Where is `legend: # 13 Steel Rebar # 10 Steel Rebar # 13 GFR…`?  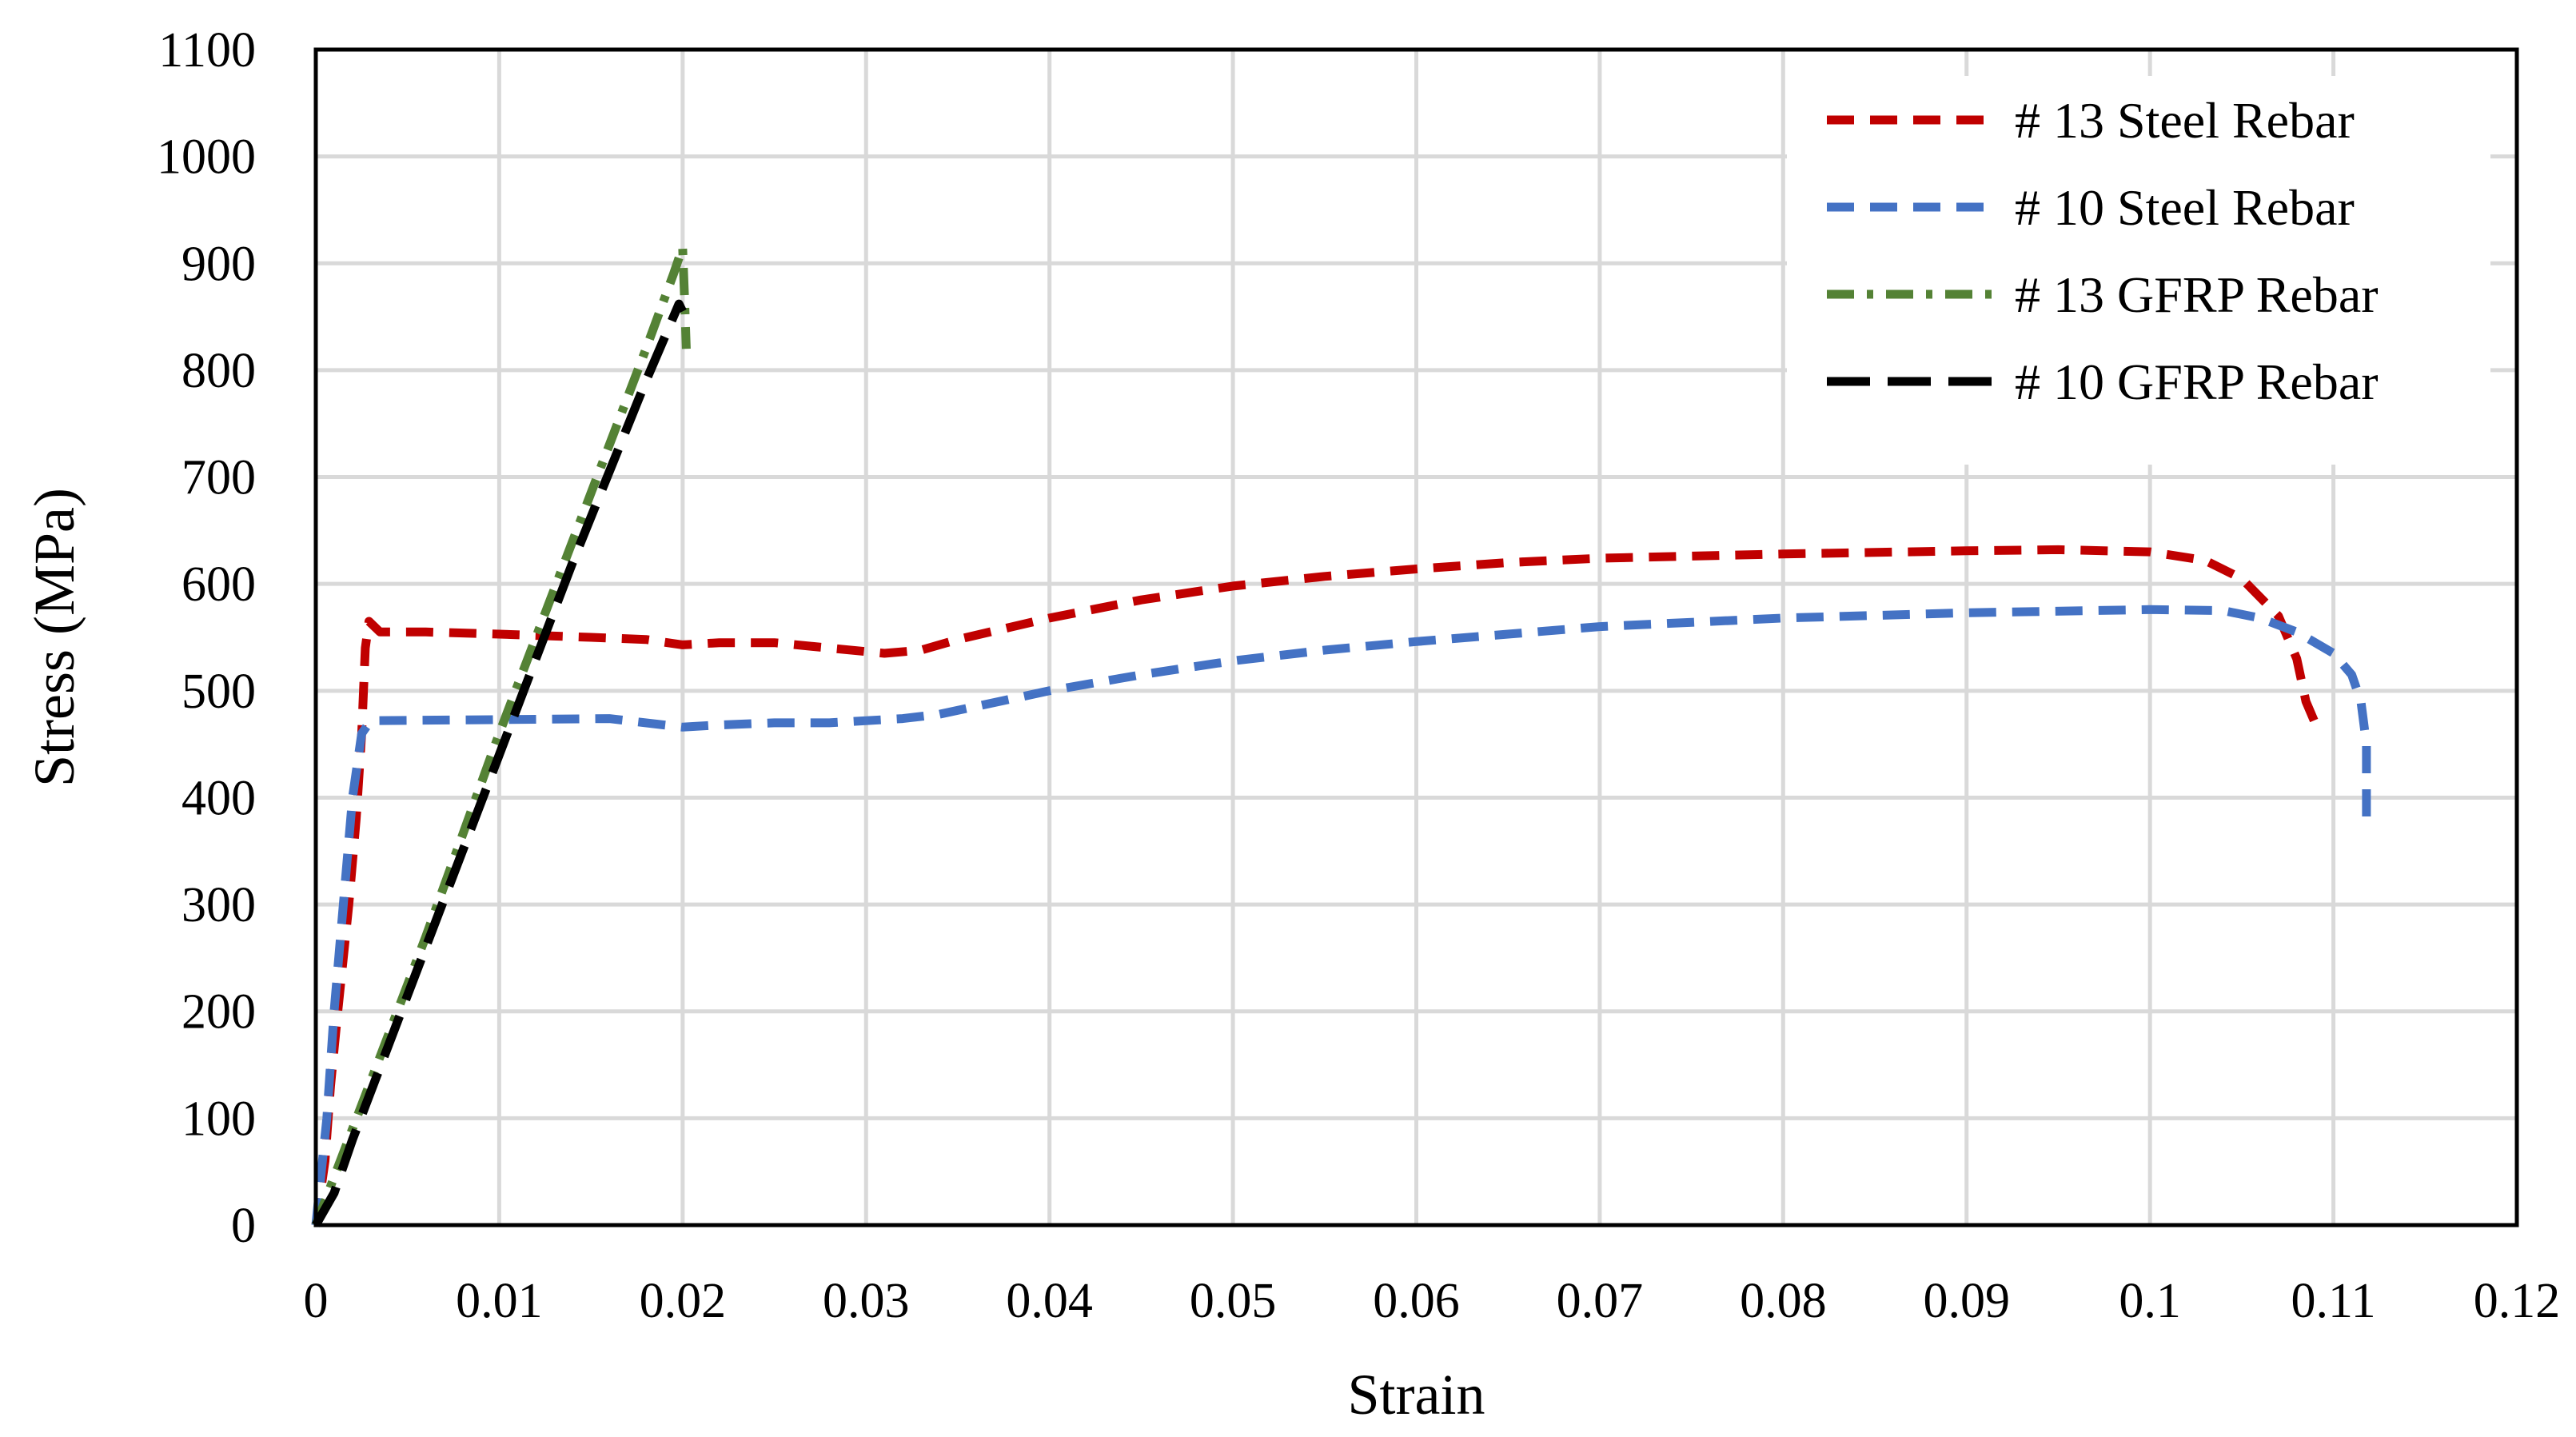
legend: # 13 Steel Rebar # 10 Steel Rebar # 13 GFR… is located at coordinates (2138, 270).